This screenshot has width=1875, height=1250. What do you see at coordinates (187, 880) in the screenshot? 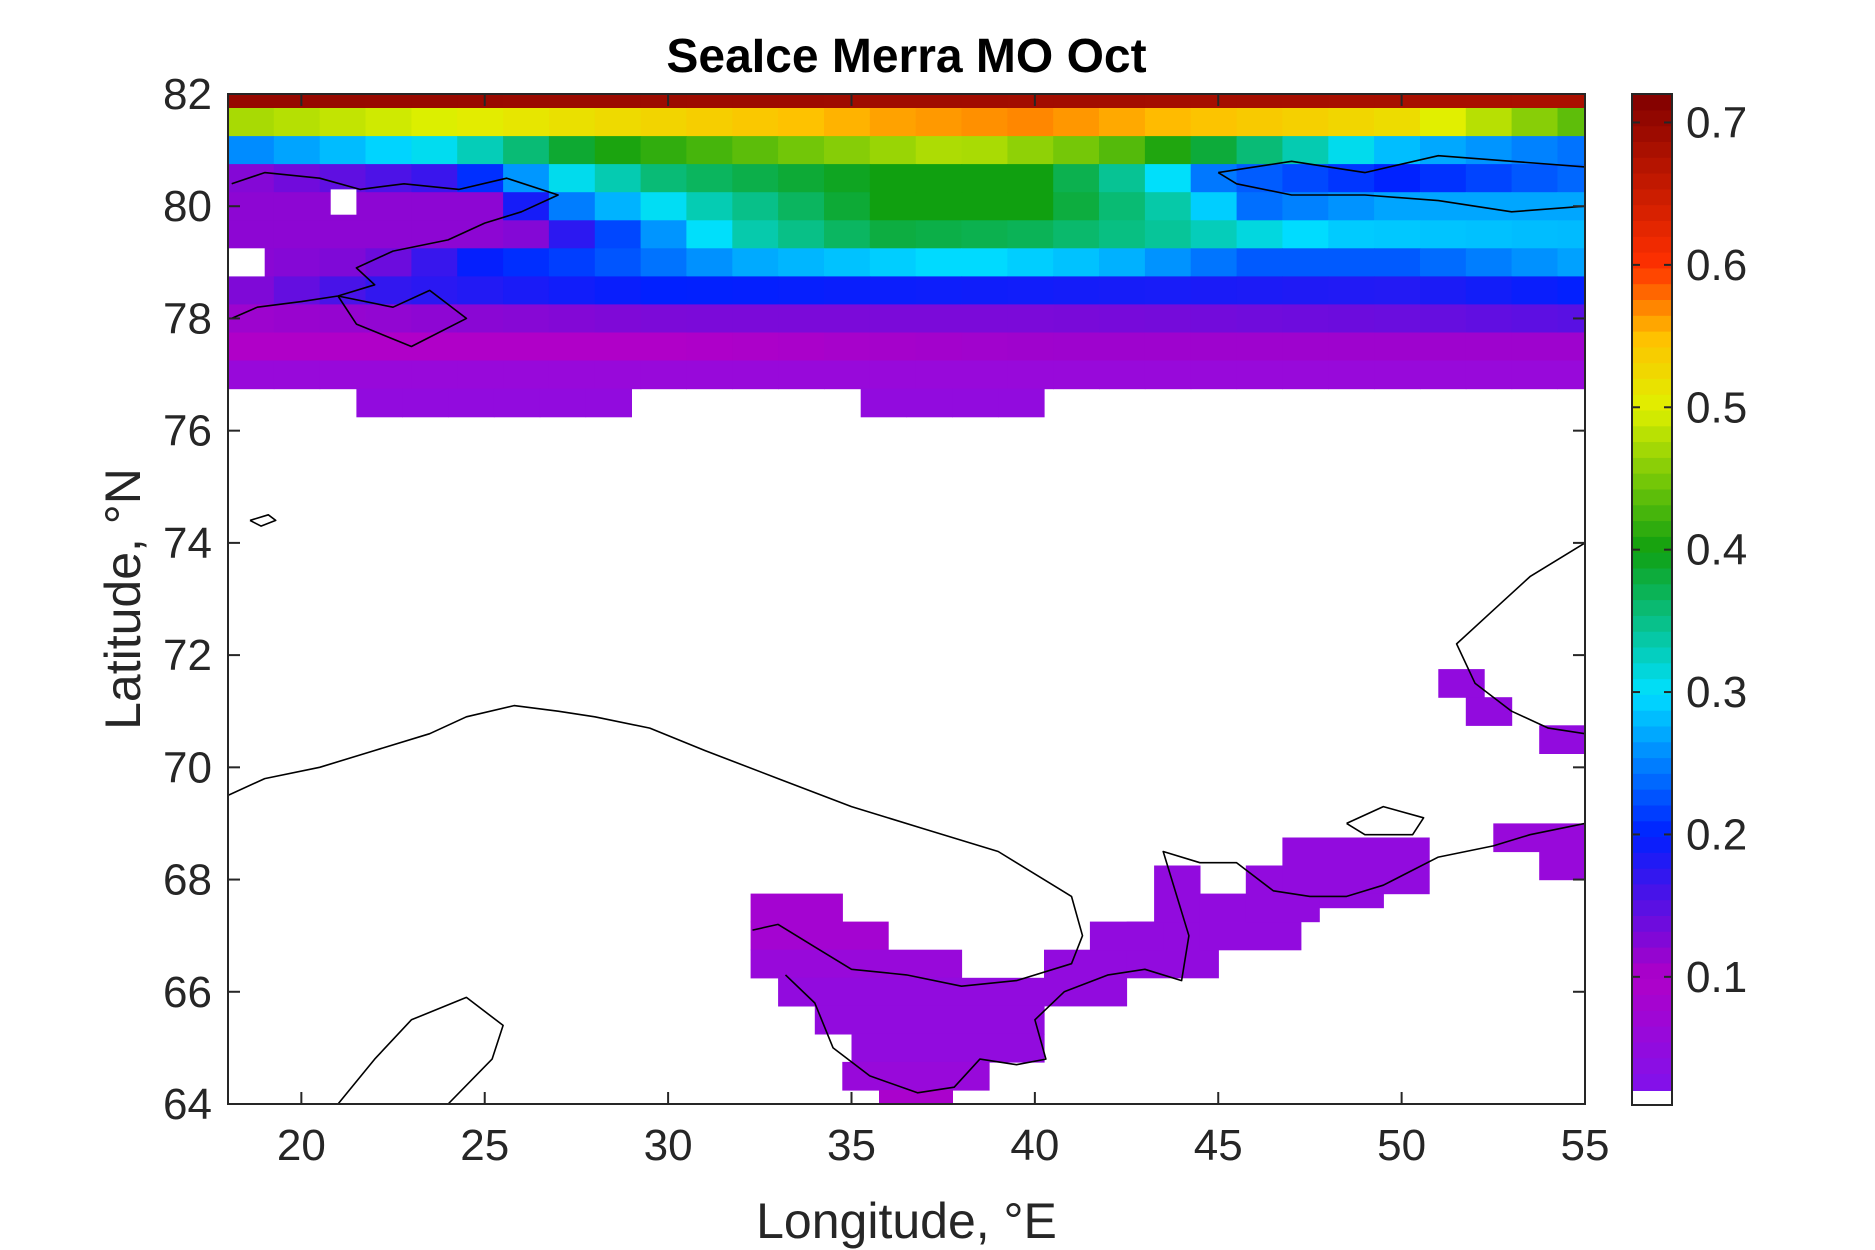
I see `y-tick-label: 68` at bounding box center [187, 880].